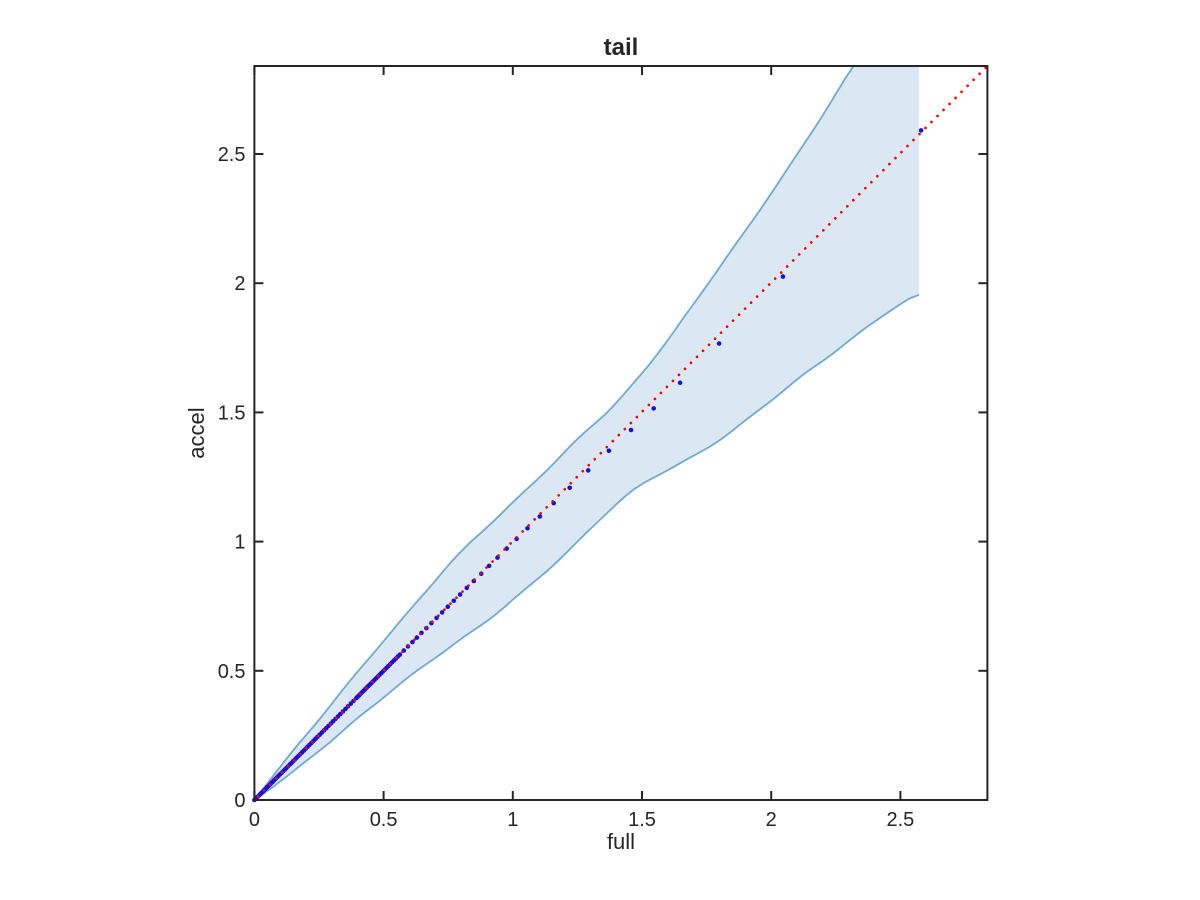 This screenshot has width=1200, height=900. Describe the element at coordinates (196, 432) in the screenshot. I see `svg-text: accel` at that location.